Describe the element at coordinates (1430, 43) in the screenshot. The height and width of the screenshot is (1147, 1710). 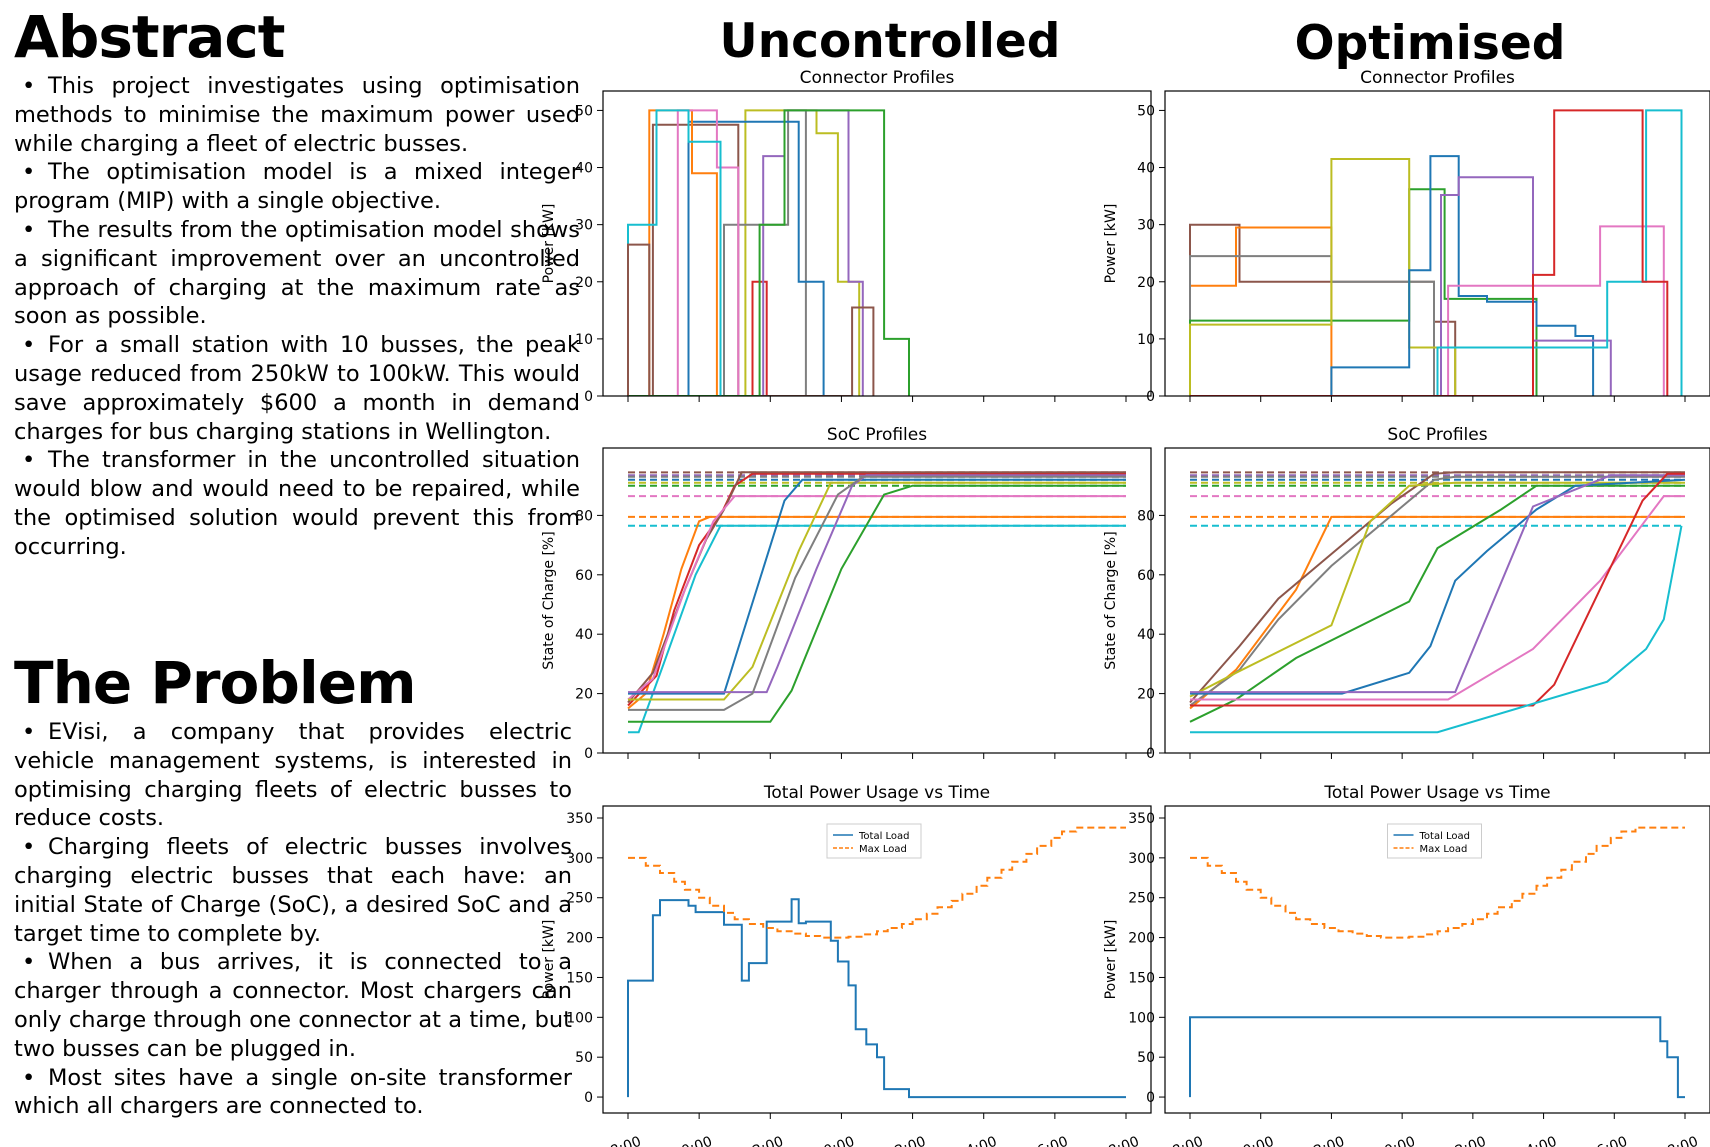
I see `optimised-column-title: Optimised` at that location.